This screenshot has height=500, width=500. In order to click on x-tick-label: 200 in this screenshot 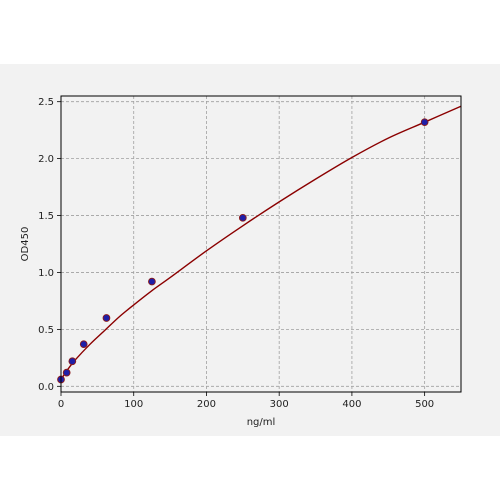, I will do `click(206, 404)`.